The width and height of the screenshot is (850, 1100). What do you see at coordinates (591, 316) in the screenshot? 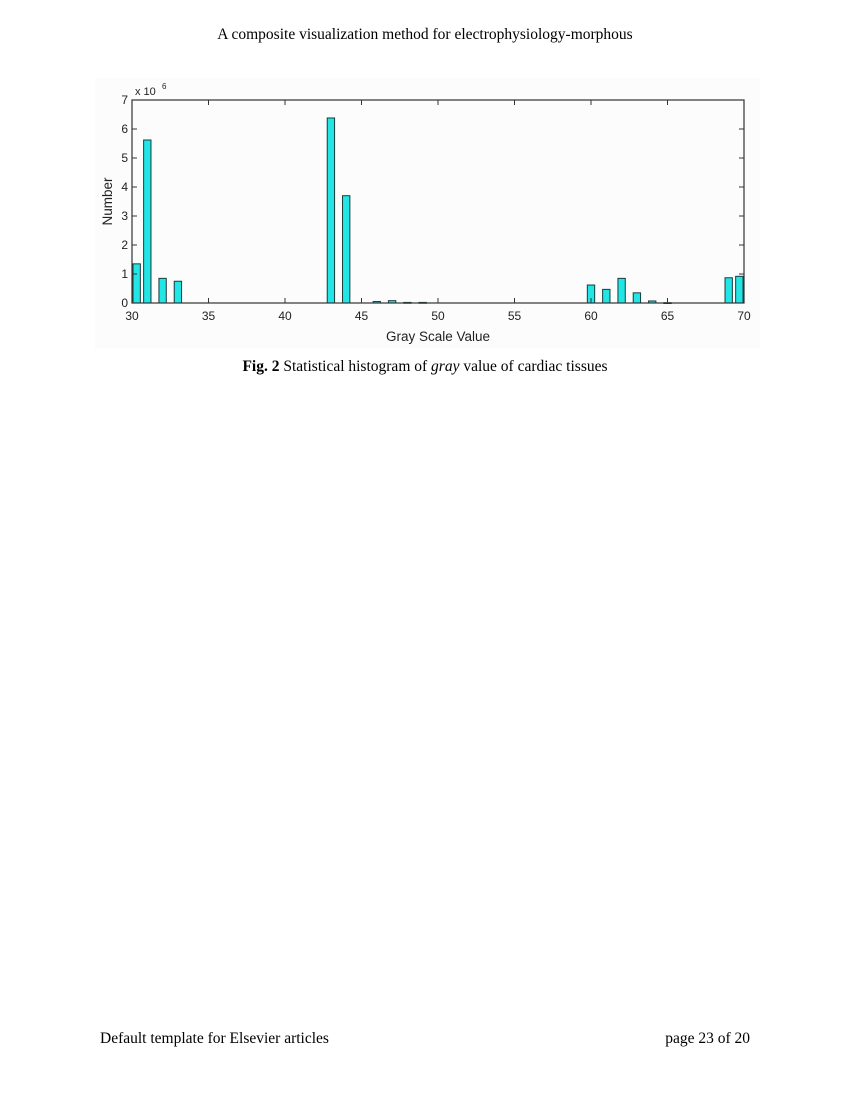
I see `x-tick-label: 60` at bounding box center [591, 316].